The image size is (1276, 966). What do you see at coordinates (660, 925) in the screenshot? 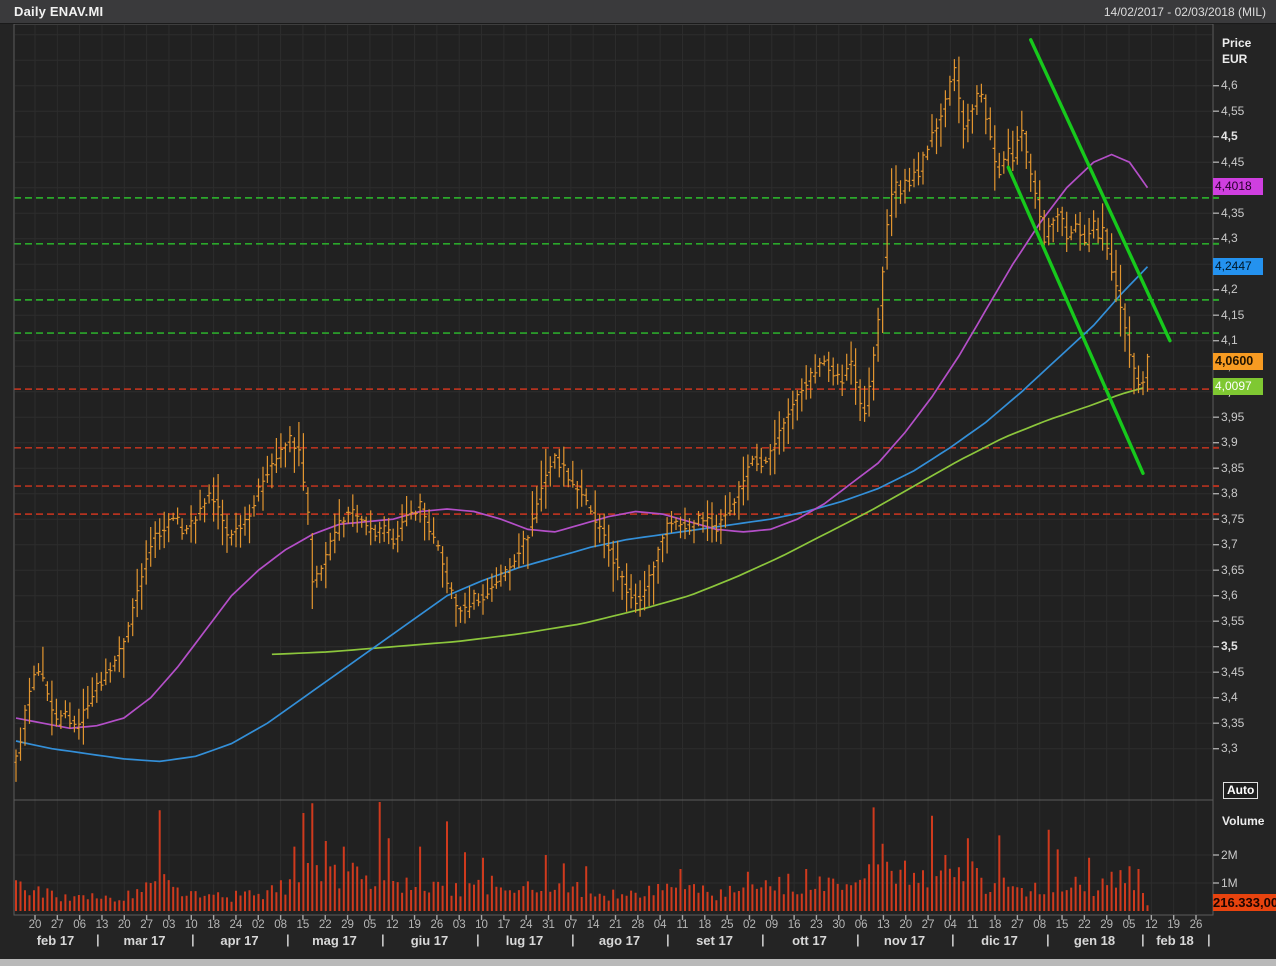
I see `x-axis-day-label: 04` at bounding box center [660, 925].